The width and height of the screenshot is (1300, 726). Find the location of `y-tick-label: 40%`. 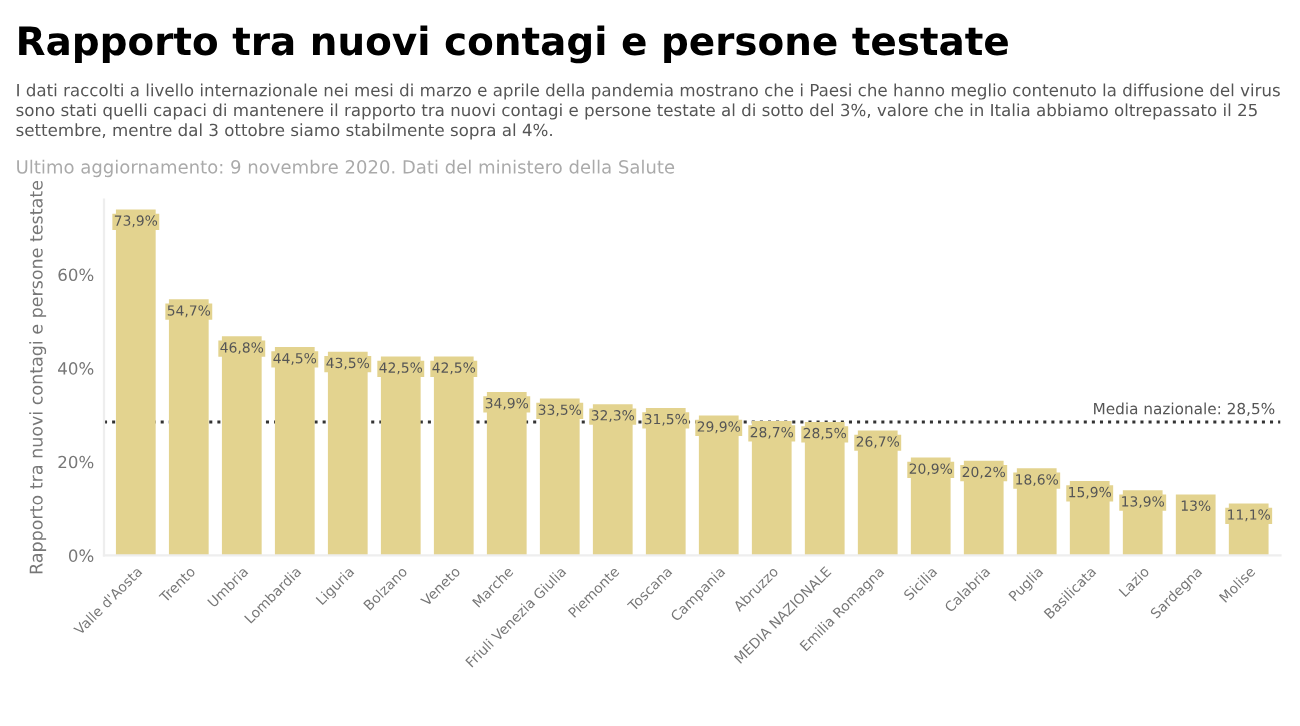

y-tick-label: 40% is located at coordinates (76, 368).